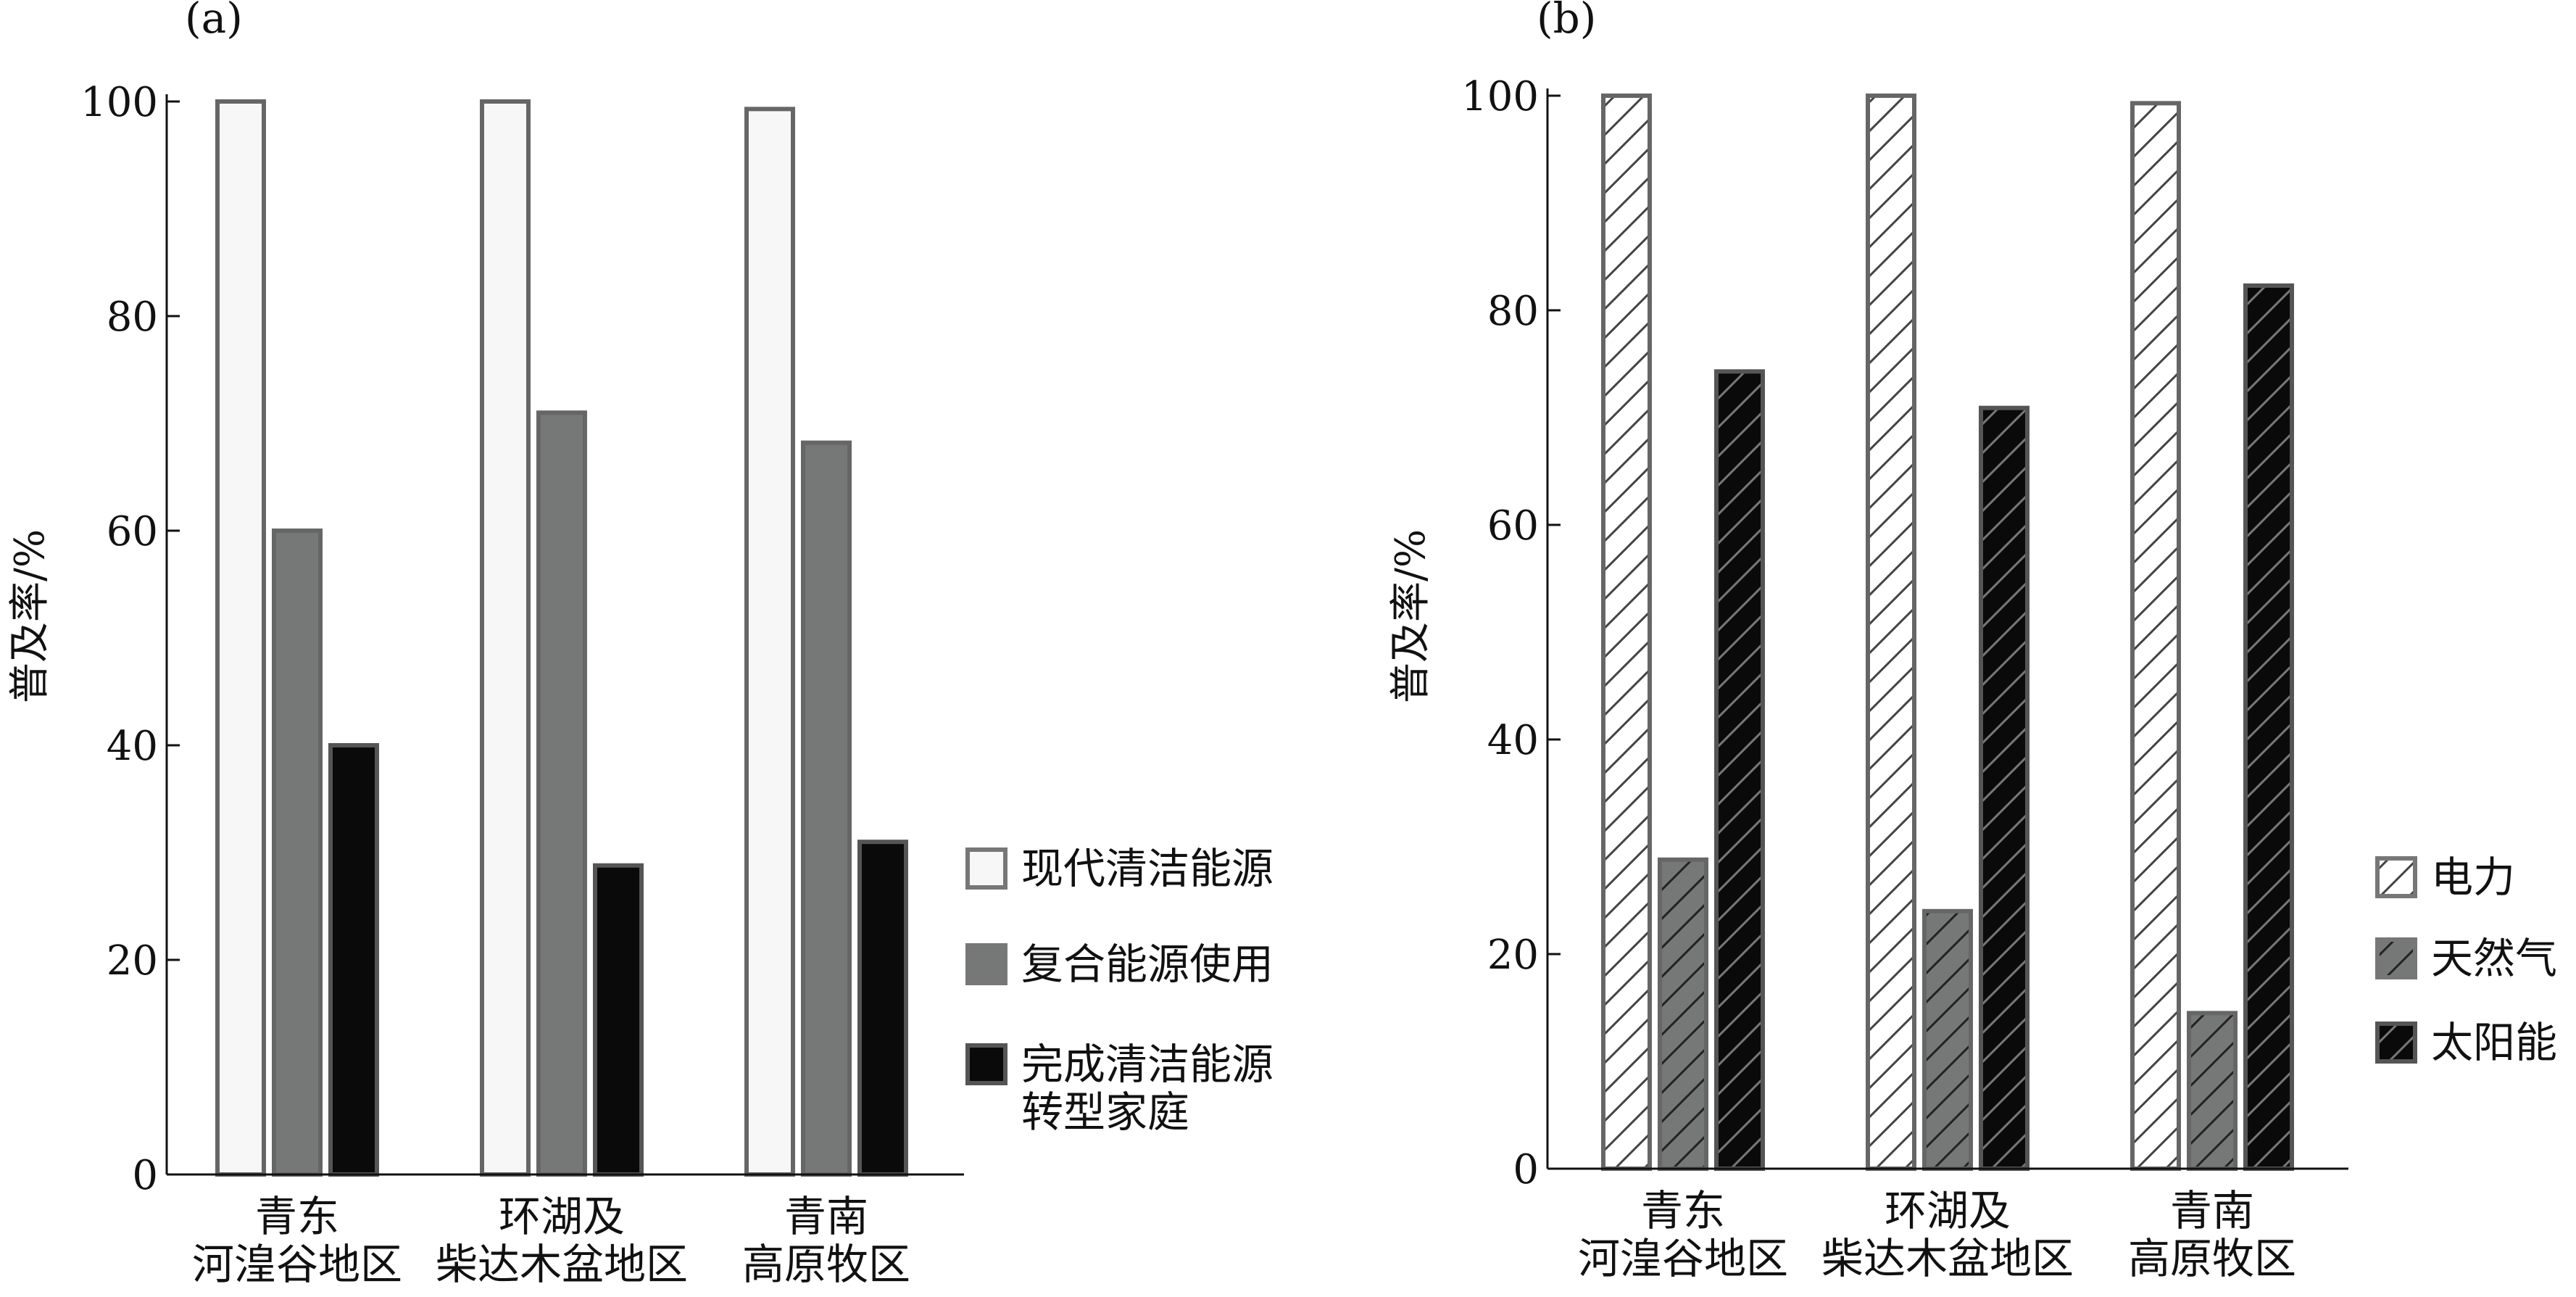  What do you see at coordinates (132, 318) in the screenshot?
I see `y-tick-label-a-80: 80` at bounding box center [132, 318].